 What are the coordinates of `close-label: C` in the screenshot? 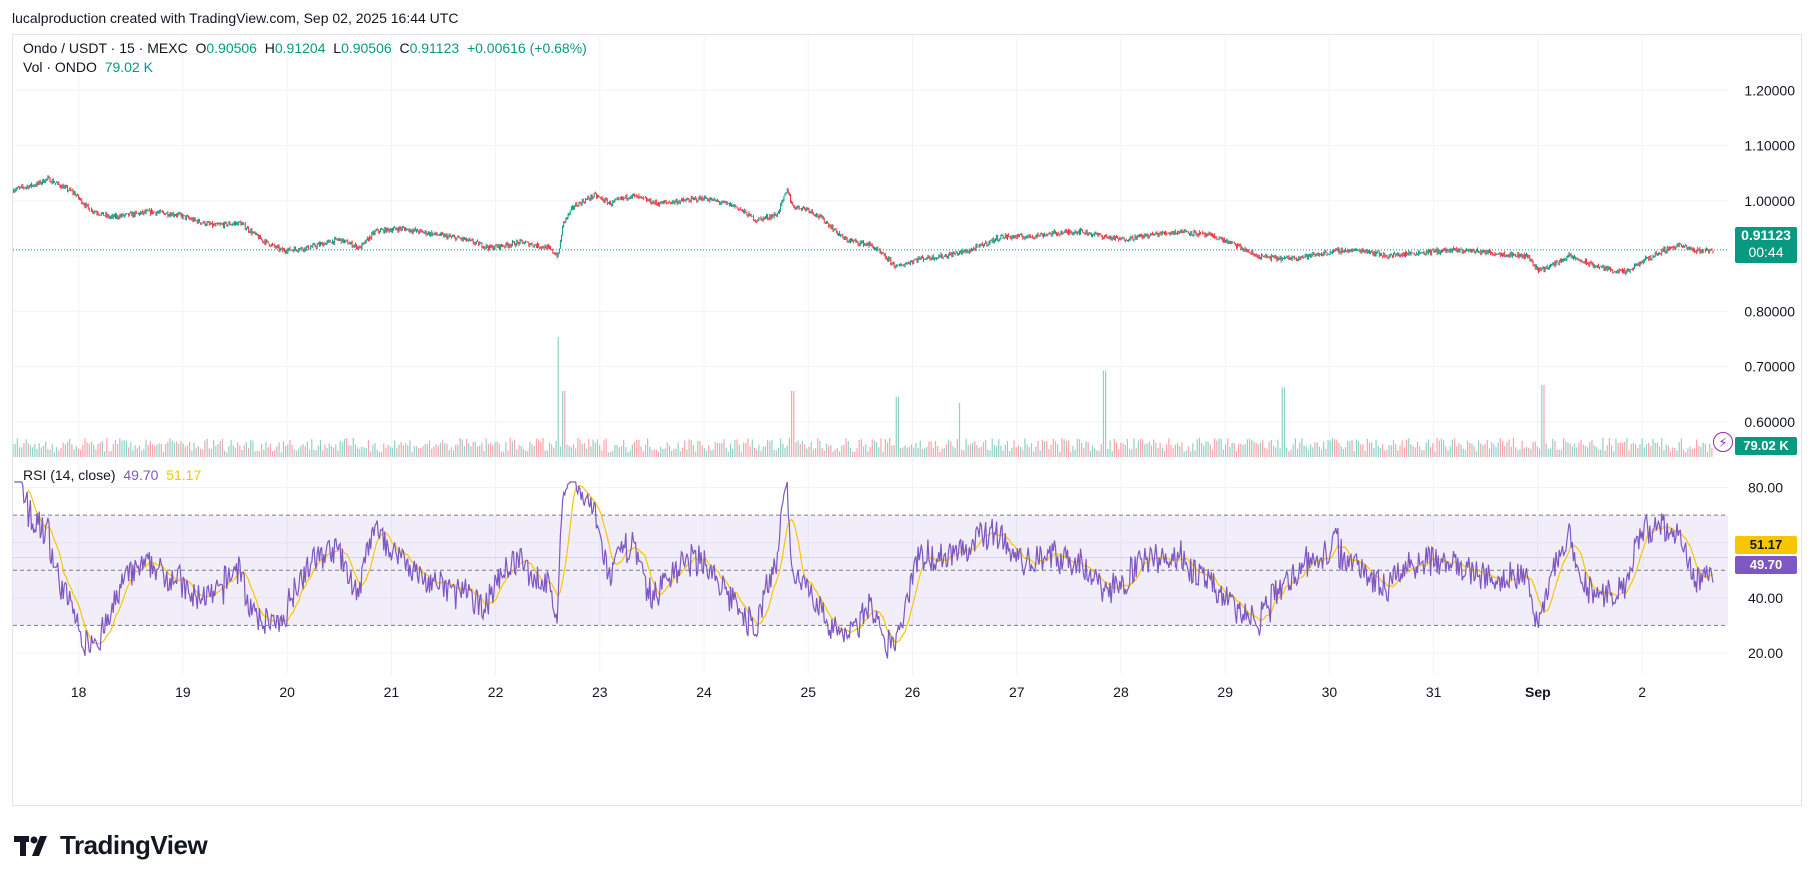 It's located at (404, 48).